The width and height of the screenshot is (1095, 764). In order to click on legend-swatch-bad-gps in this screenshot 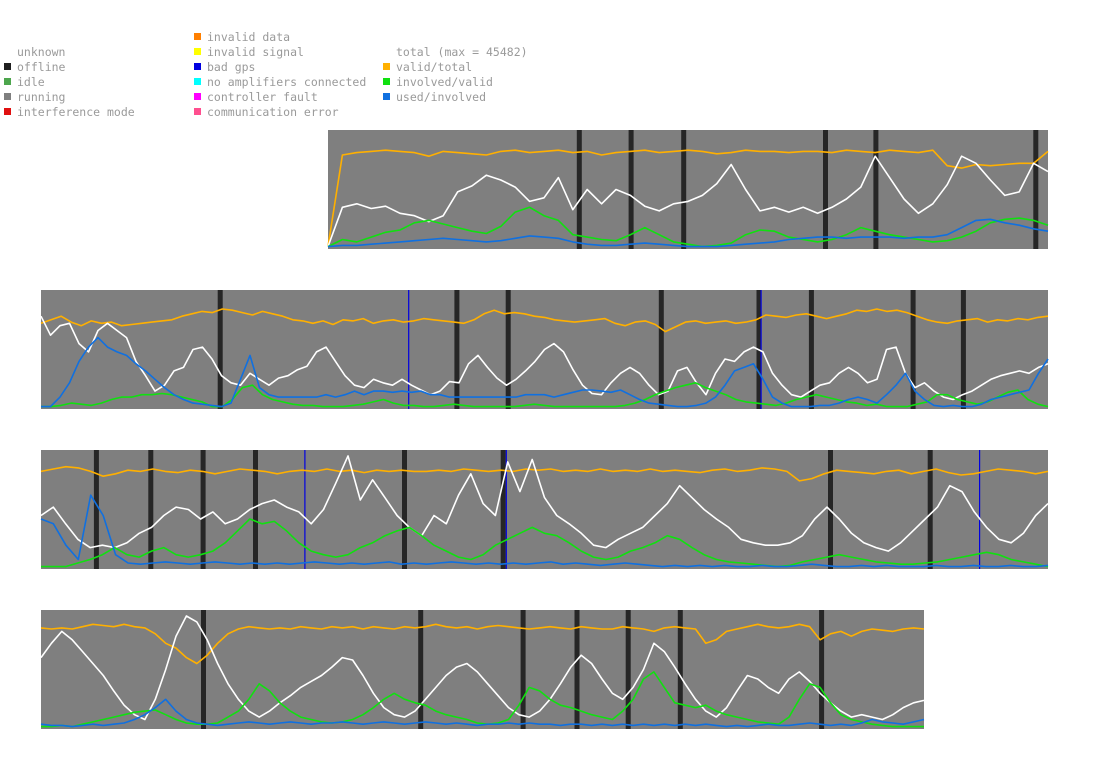, I will do `click(197, 66)`.